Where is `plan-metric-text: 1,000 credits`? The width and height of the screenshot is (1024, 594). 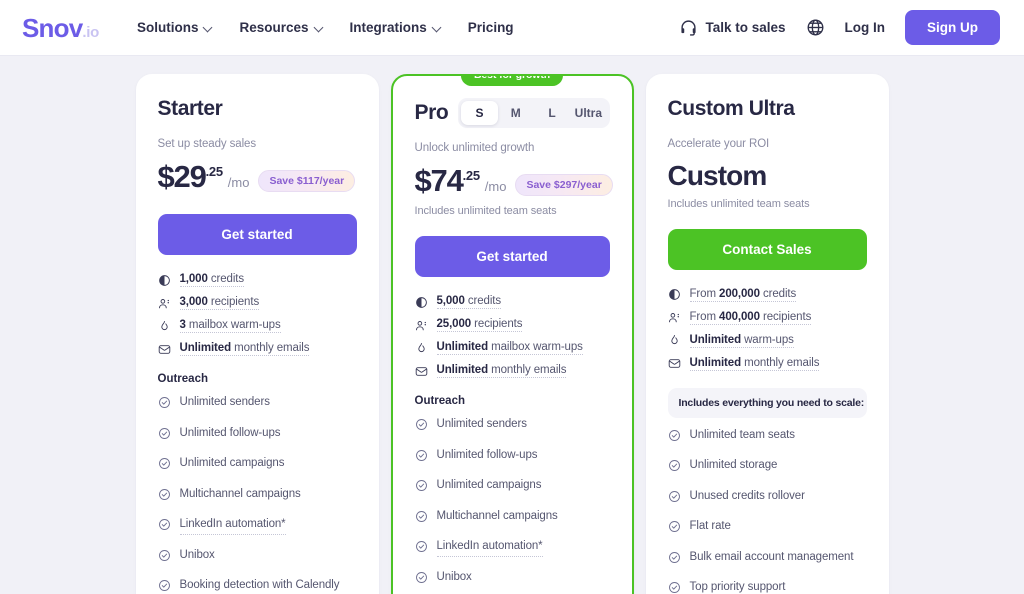
plan-metric-text: 1,000 credits is located at coordinates (212, 280).